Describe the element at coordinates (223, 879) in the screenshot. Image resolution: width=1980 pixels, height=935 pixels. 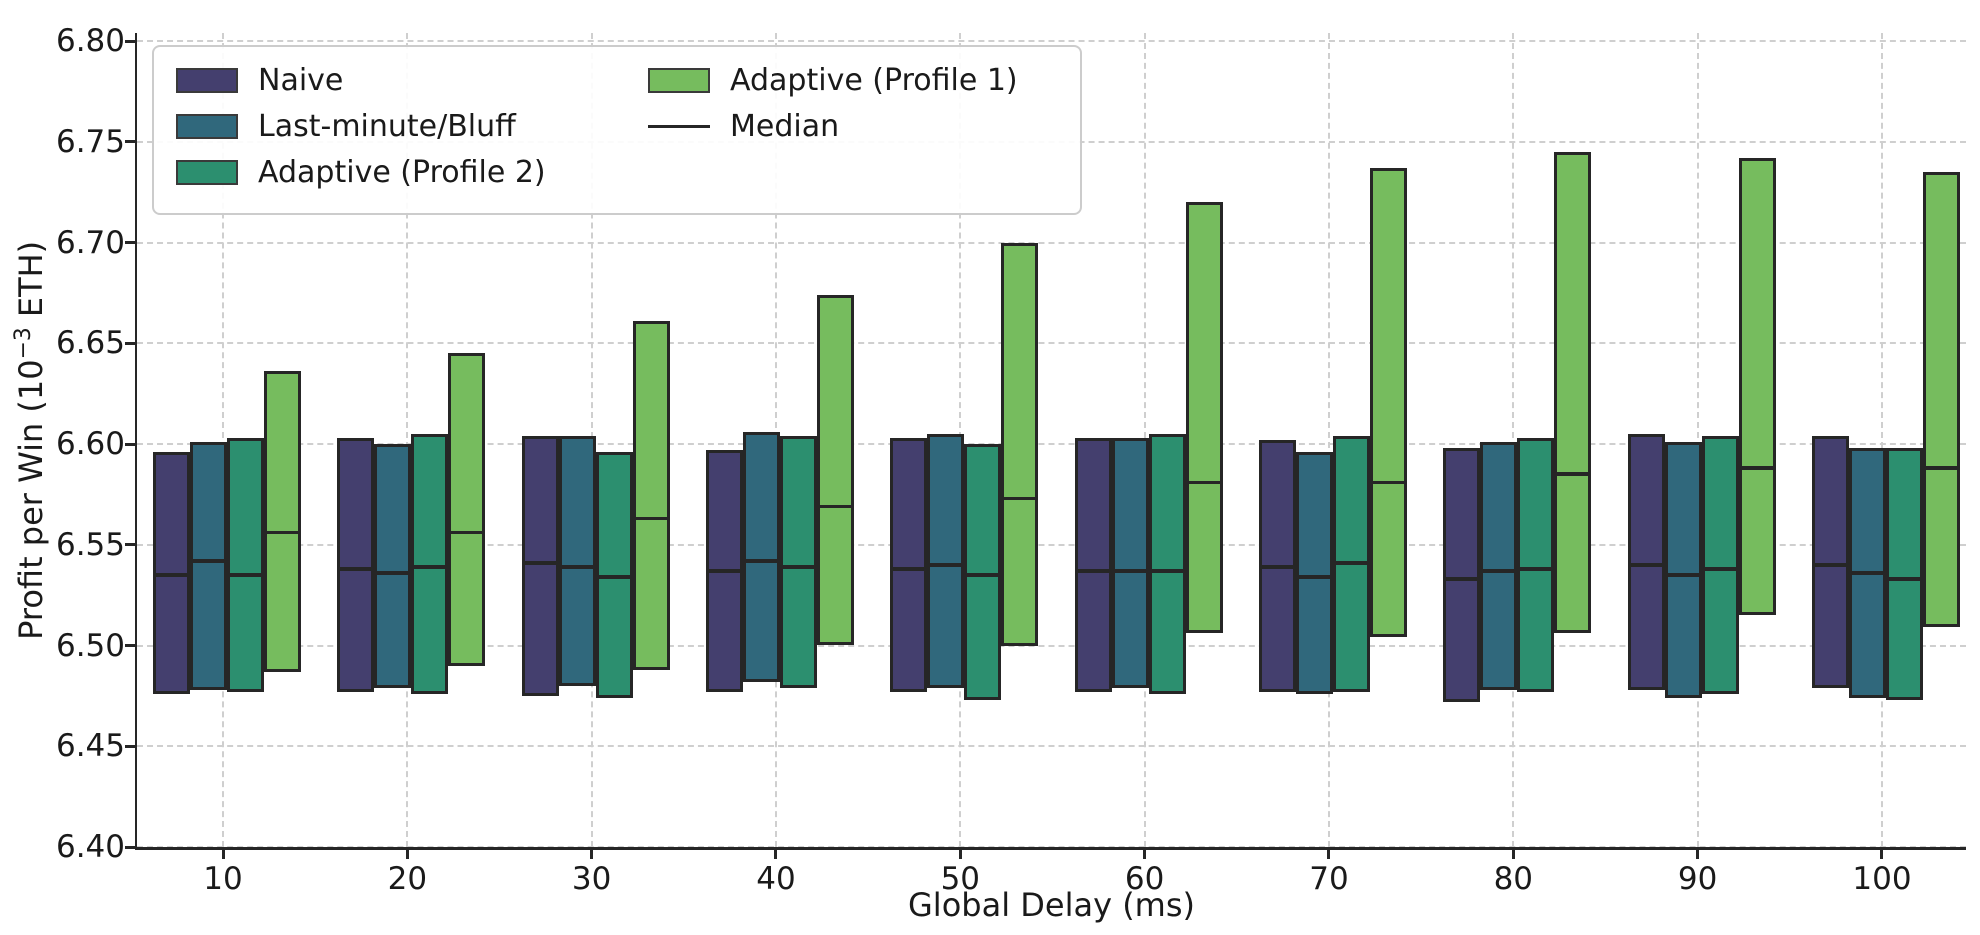
I see `x-tick-label: 10` at that location.